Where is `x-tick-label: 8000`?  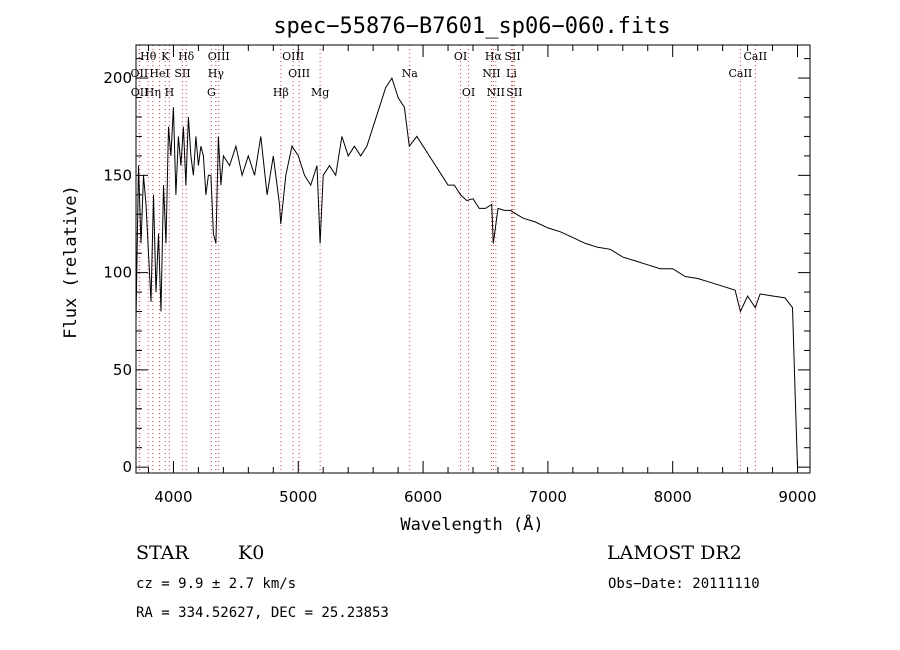 x-tick-label: 8000 is located at coordinates (673, 497).